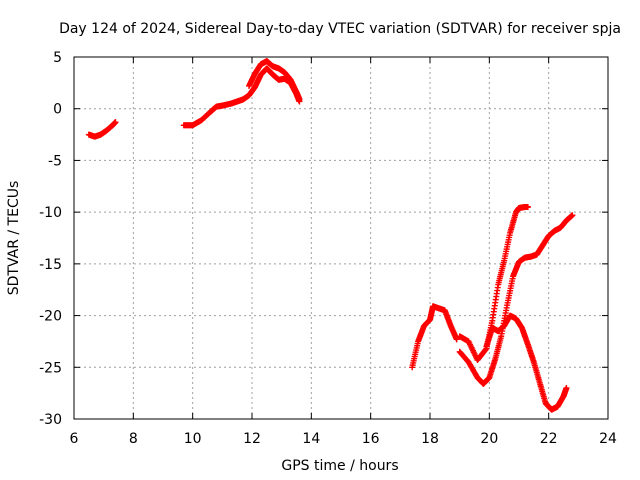 Image resolution: width=640 pixels, height=480 pixels. I want to click on series-arc5, so click(493, 283).